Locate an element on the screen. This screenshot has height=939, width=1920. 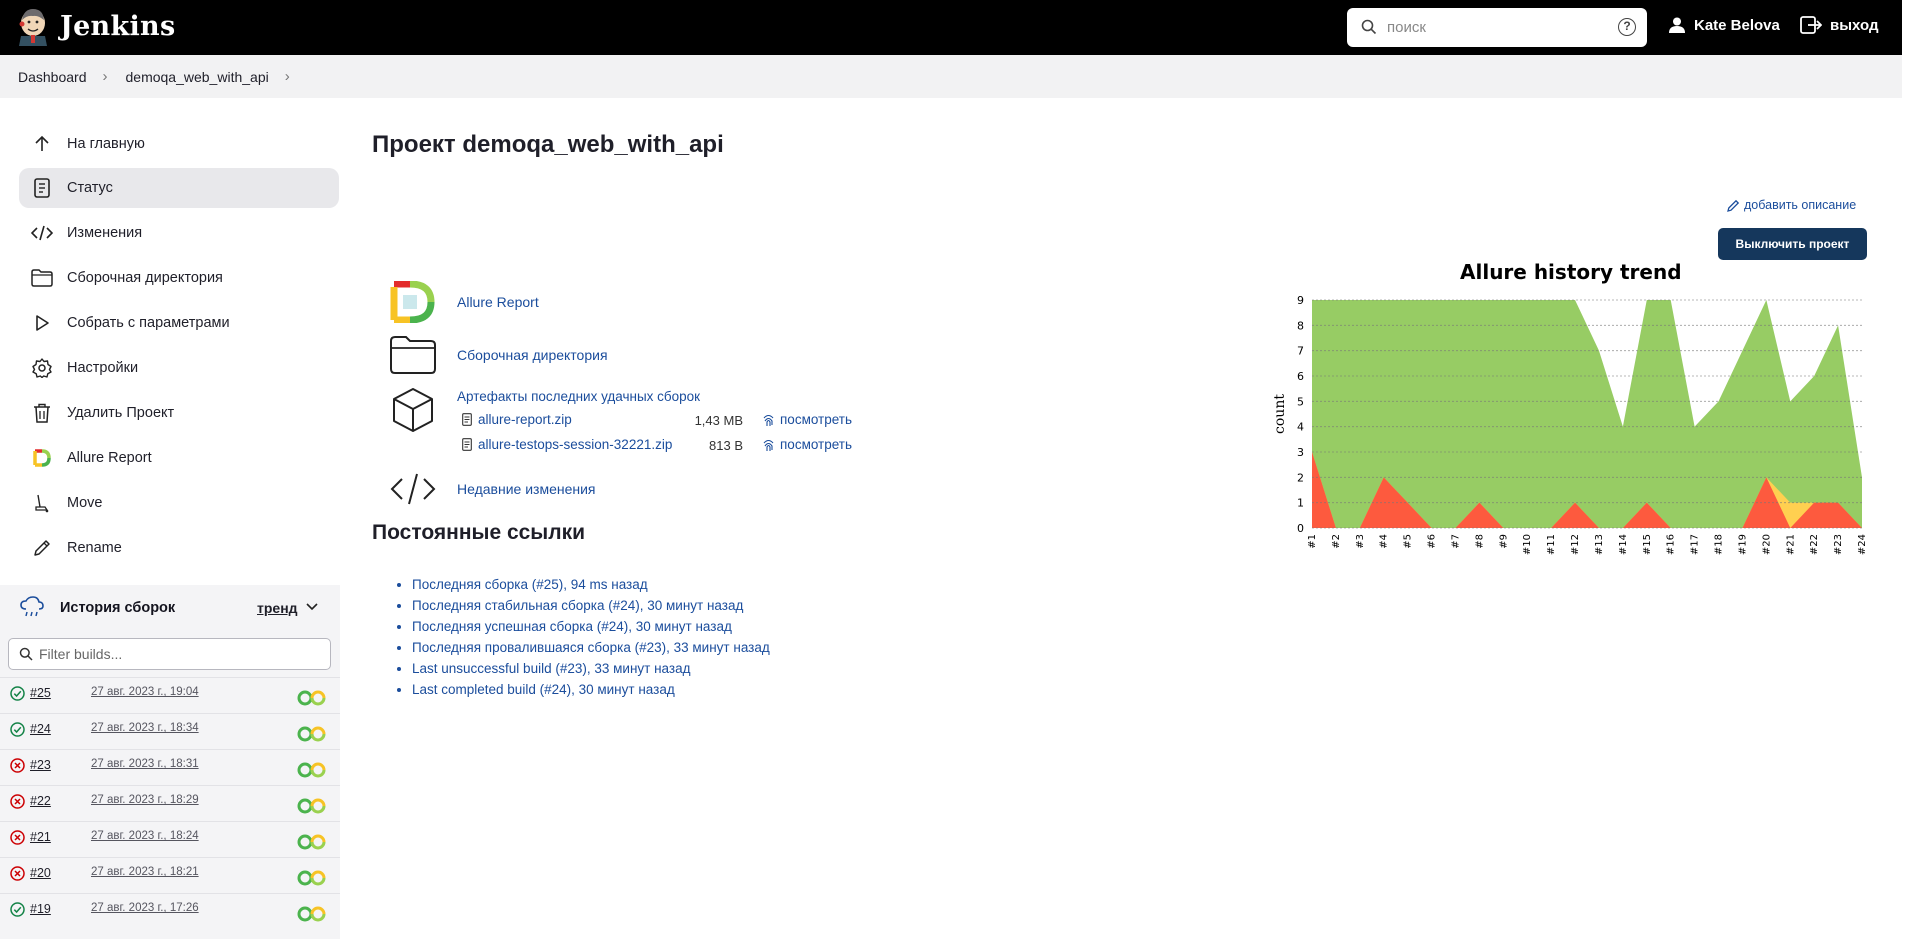
x-tick-label: #1 is located at coordinates (1312, 541).